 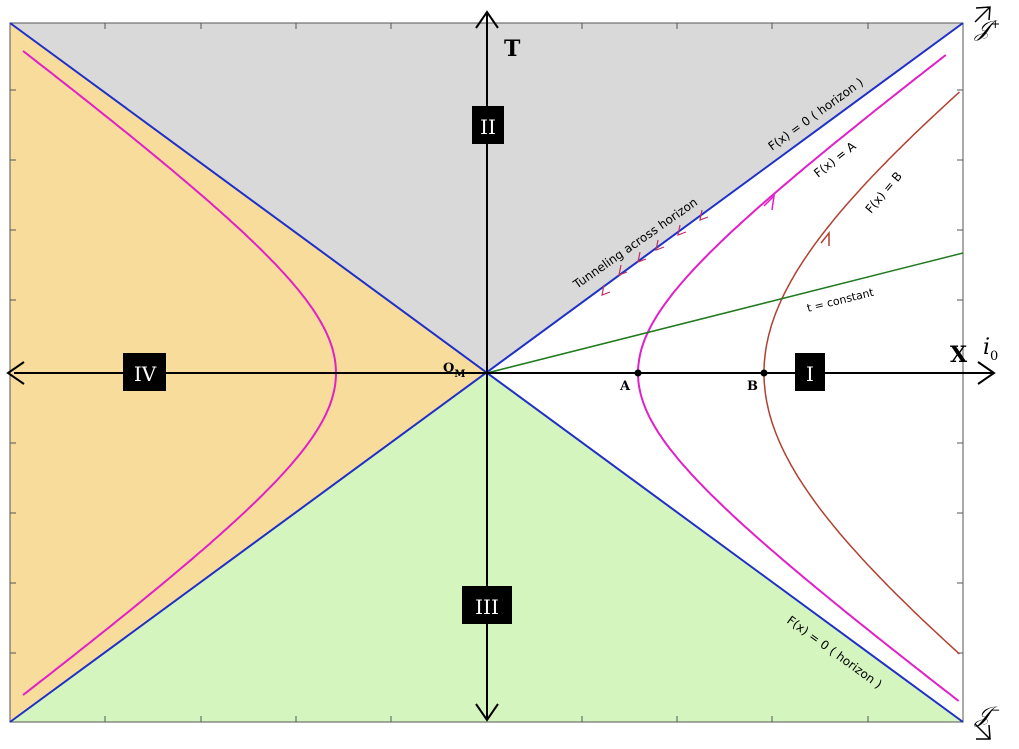 What do you see at coordinates (982, 731) in the screenshot?
I see `scri-minus-arrow` at bounding box center [982, 731].